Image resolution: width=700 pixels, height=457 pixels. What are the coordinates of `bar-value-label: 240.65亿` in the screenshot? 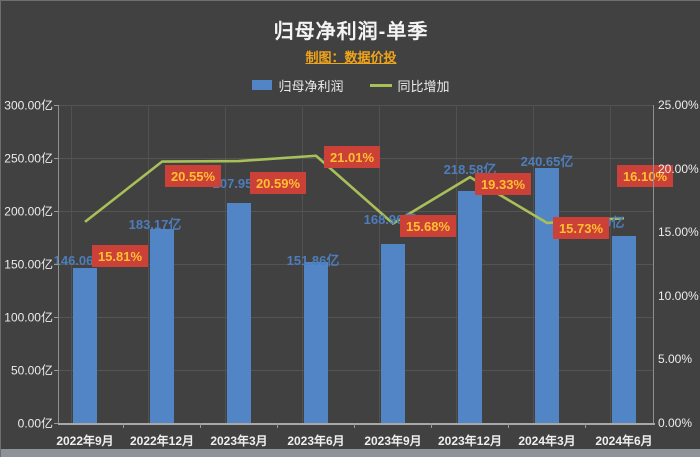 It's located at (547, 161).